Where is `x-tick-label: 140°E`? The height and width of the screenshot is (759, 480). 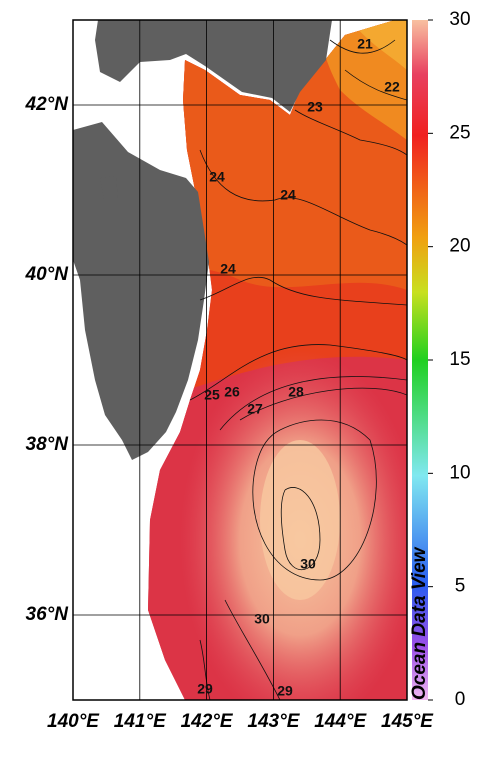 x-tick-label: 140°E is located at coordinates (73, 721).